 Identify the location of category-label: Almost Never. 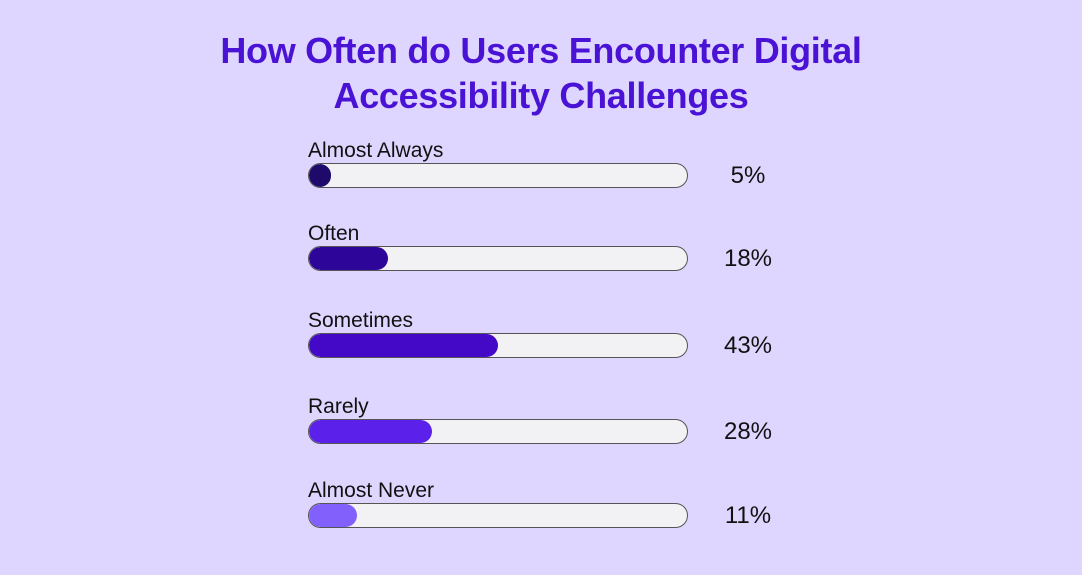
(371, 490).